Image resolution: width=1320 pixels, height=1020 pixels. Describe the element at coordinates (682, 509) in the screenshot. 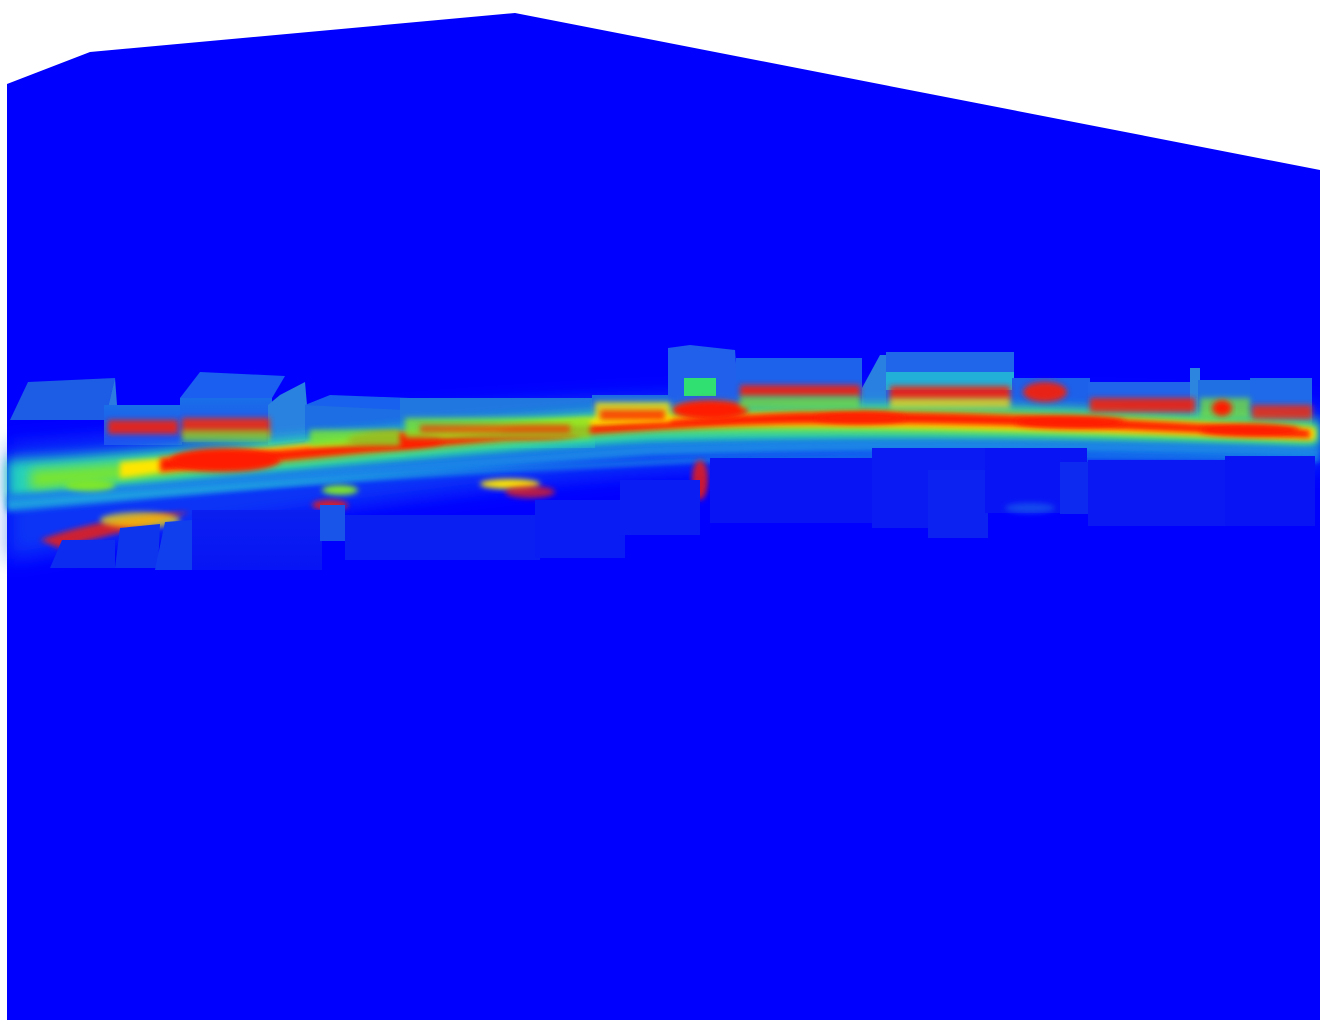

I see `south-buildings` at that location.